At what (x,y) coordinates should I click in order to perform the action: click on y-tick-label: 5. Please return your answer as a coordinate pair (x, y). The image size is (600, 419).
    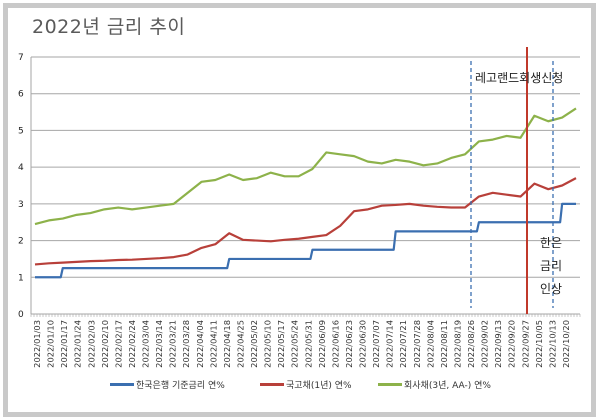
    Looking at the image, I should click on (21, 131).